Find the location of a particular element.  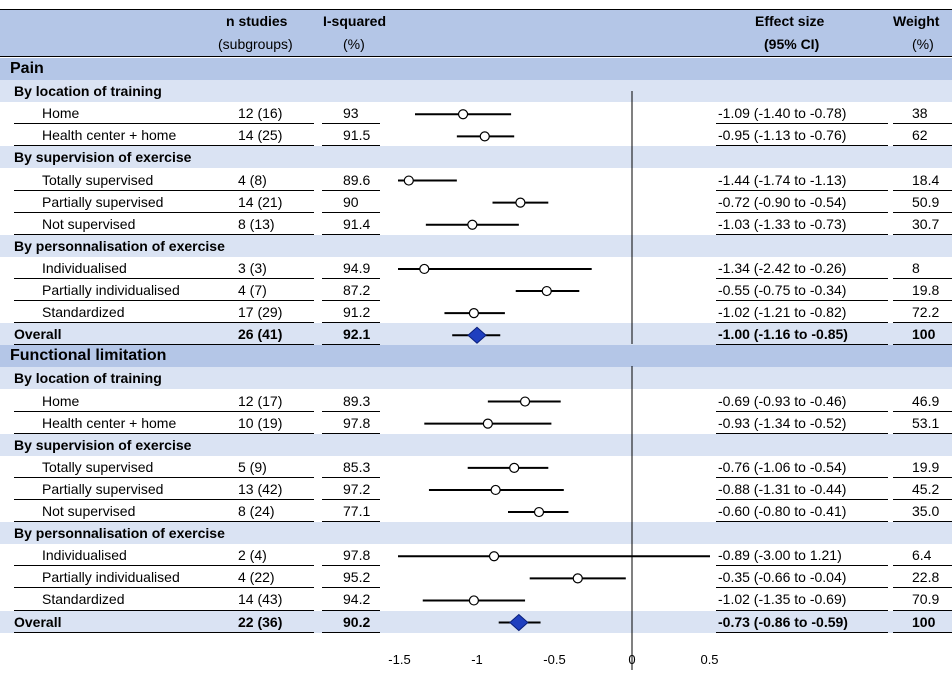

row-label: Partially supervised is located at coordinates (103, 488).